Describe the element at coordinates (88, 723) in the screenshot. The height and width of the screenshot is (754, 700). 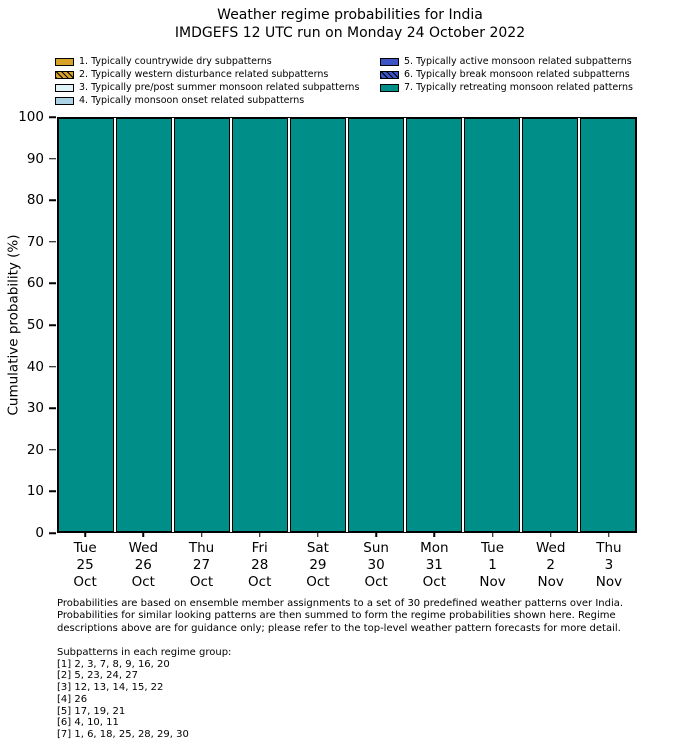
I see `subpattern-group-line: [6] 4, 10, 11` at that location.